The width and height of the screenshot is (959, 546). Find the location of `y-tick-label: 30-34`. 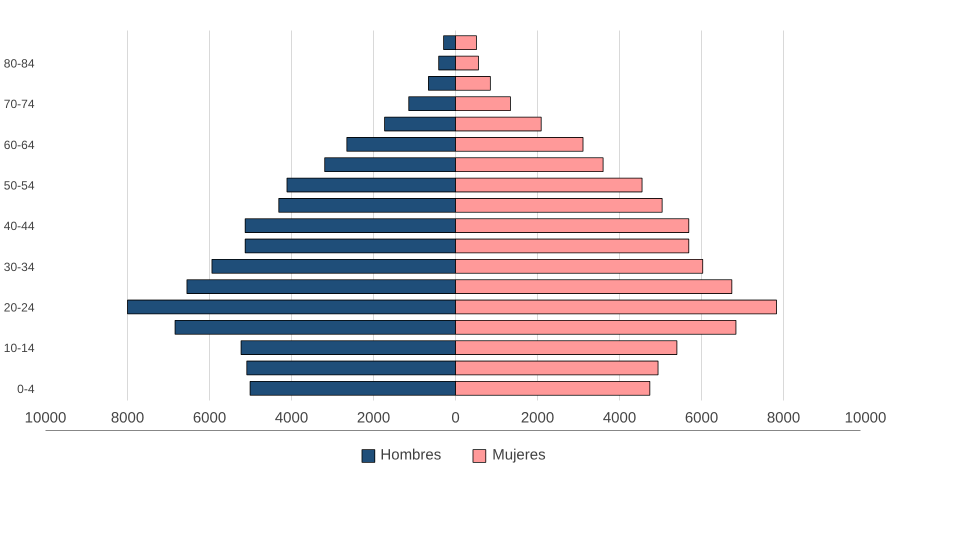

y-tick-label: 30-34 is located at coordinates (19, 267).